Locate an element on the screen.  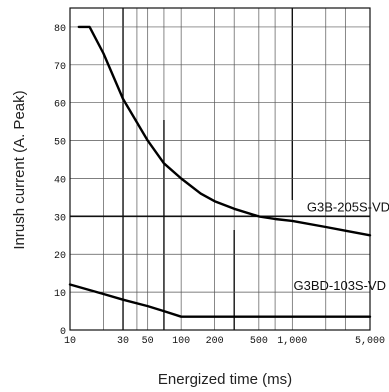
x-tick-label: 500 is located at coordinates (259, 341).